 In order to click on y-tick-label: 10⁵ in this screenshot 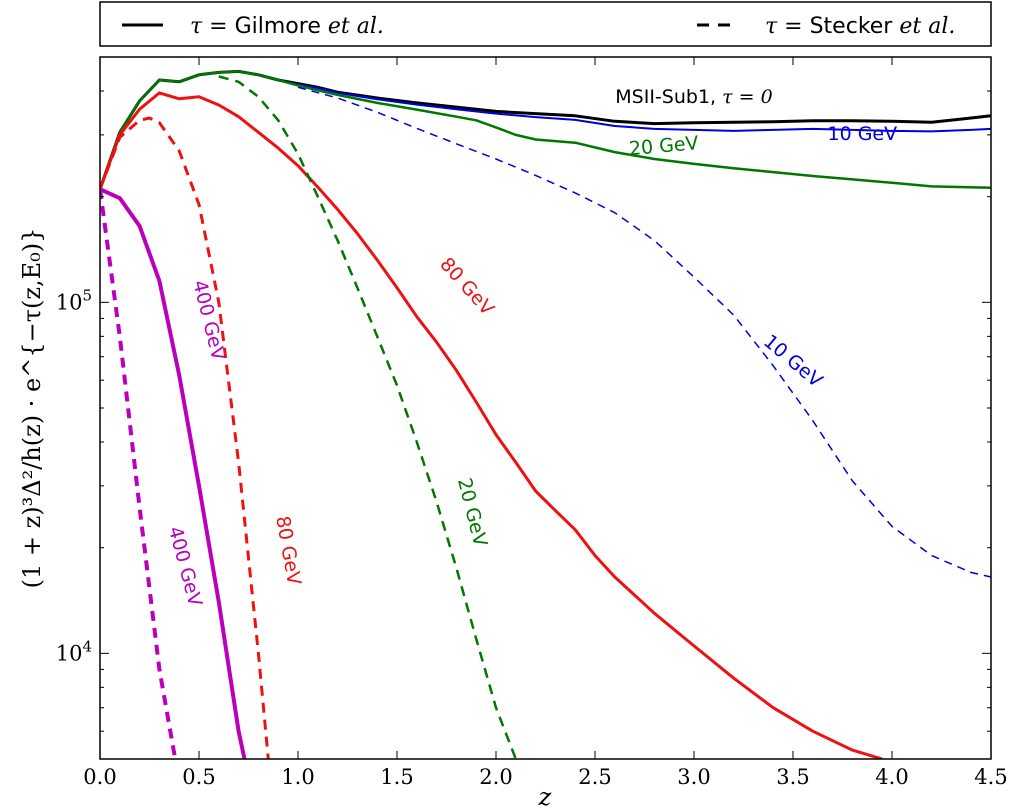, I will do `click(74, 300)`.